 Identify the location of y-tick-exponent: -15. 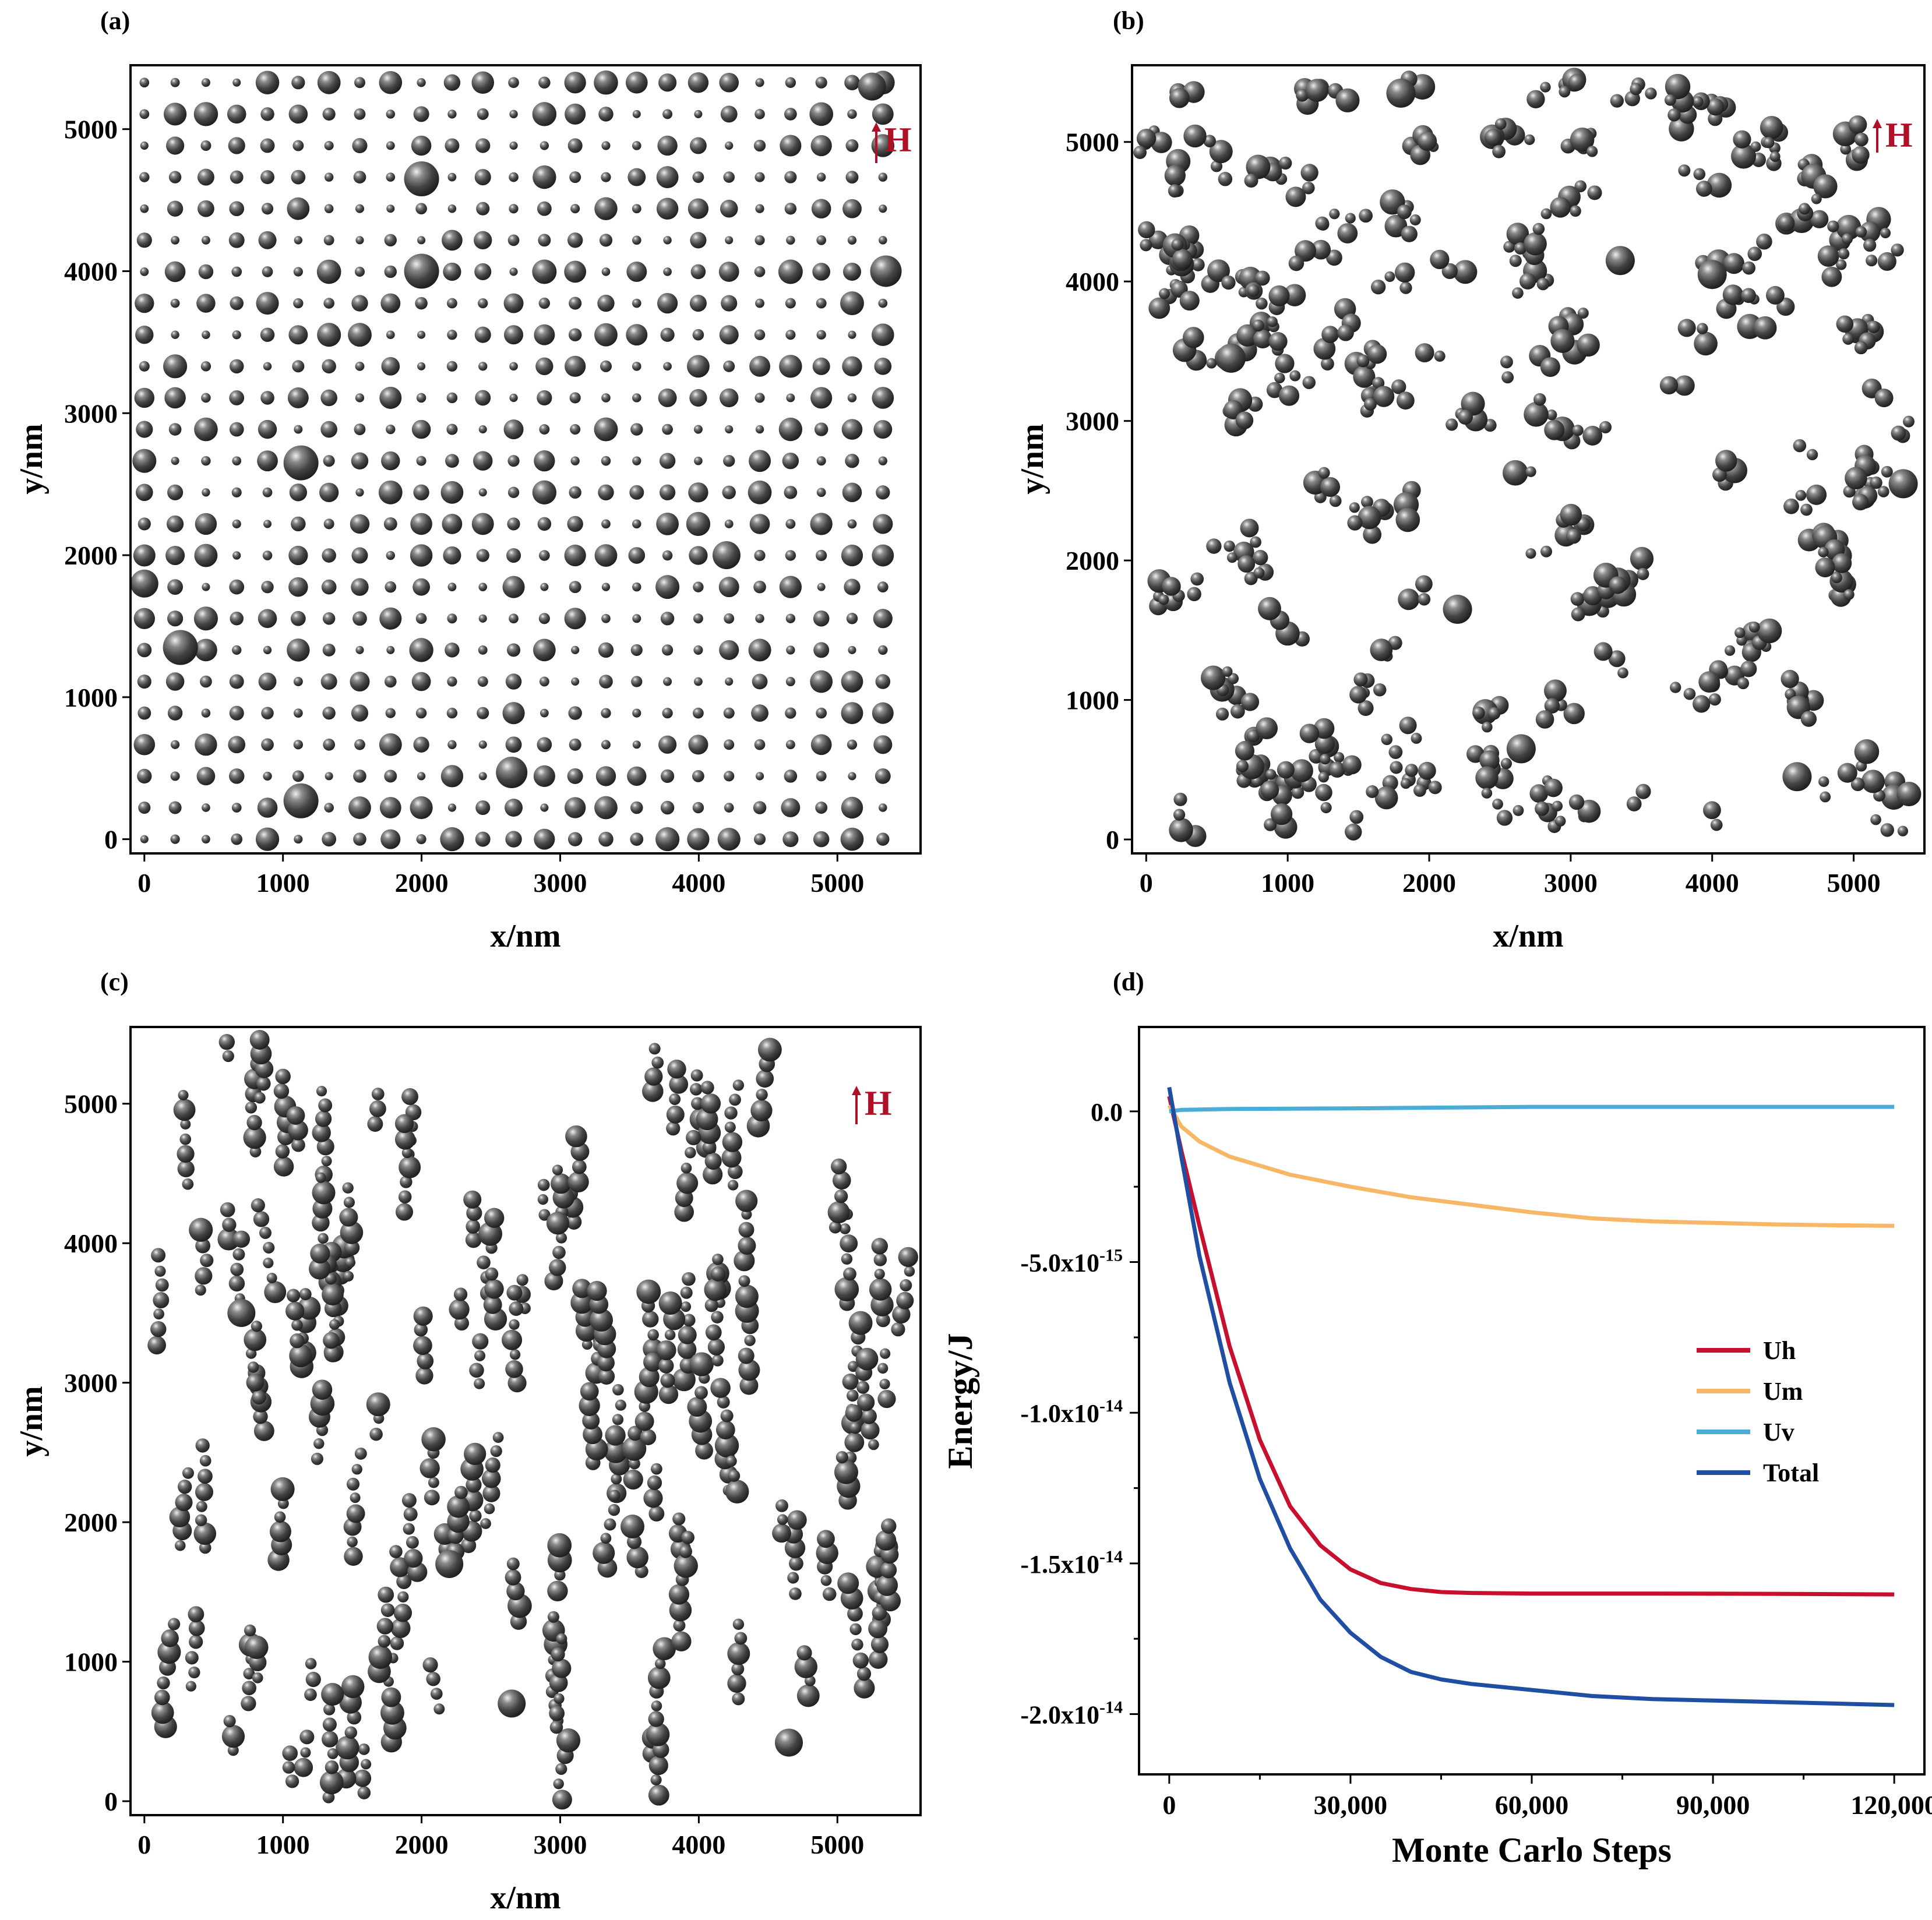
(1111, 1255).